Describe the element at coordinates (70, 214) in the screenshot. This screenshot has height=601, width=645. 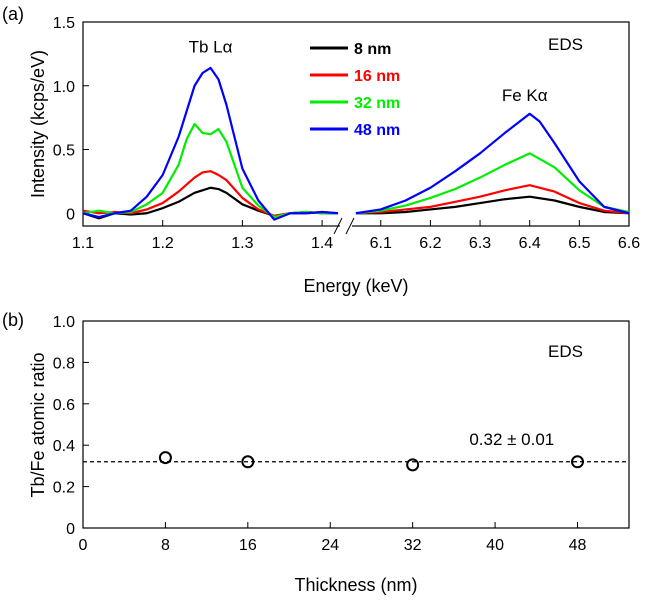
I see `panel-a-y-tick-label: 0` at that location.